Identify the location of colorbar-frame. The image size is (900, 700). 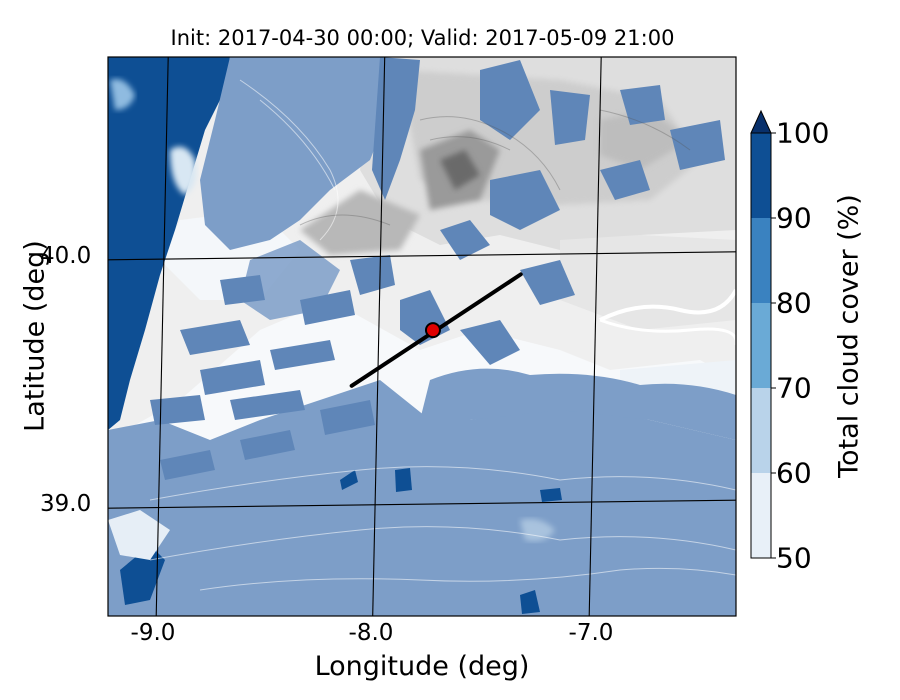
(761, 345).